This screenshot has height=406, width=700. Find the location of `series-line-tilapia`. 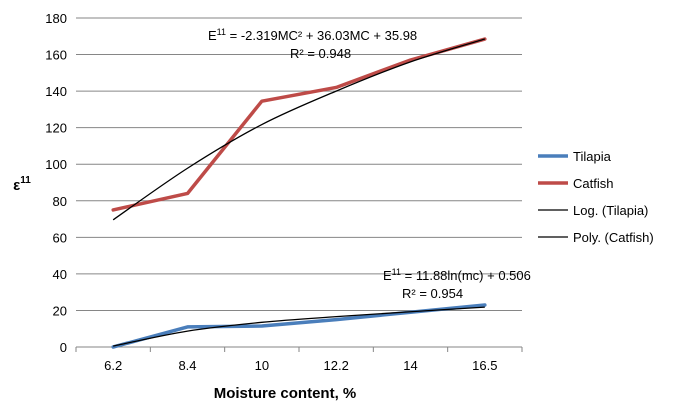

series-line-tilapia is located at coordinates (299, 326).